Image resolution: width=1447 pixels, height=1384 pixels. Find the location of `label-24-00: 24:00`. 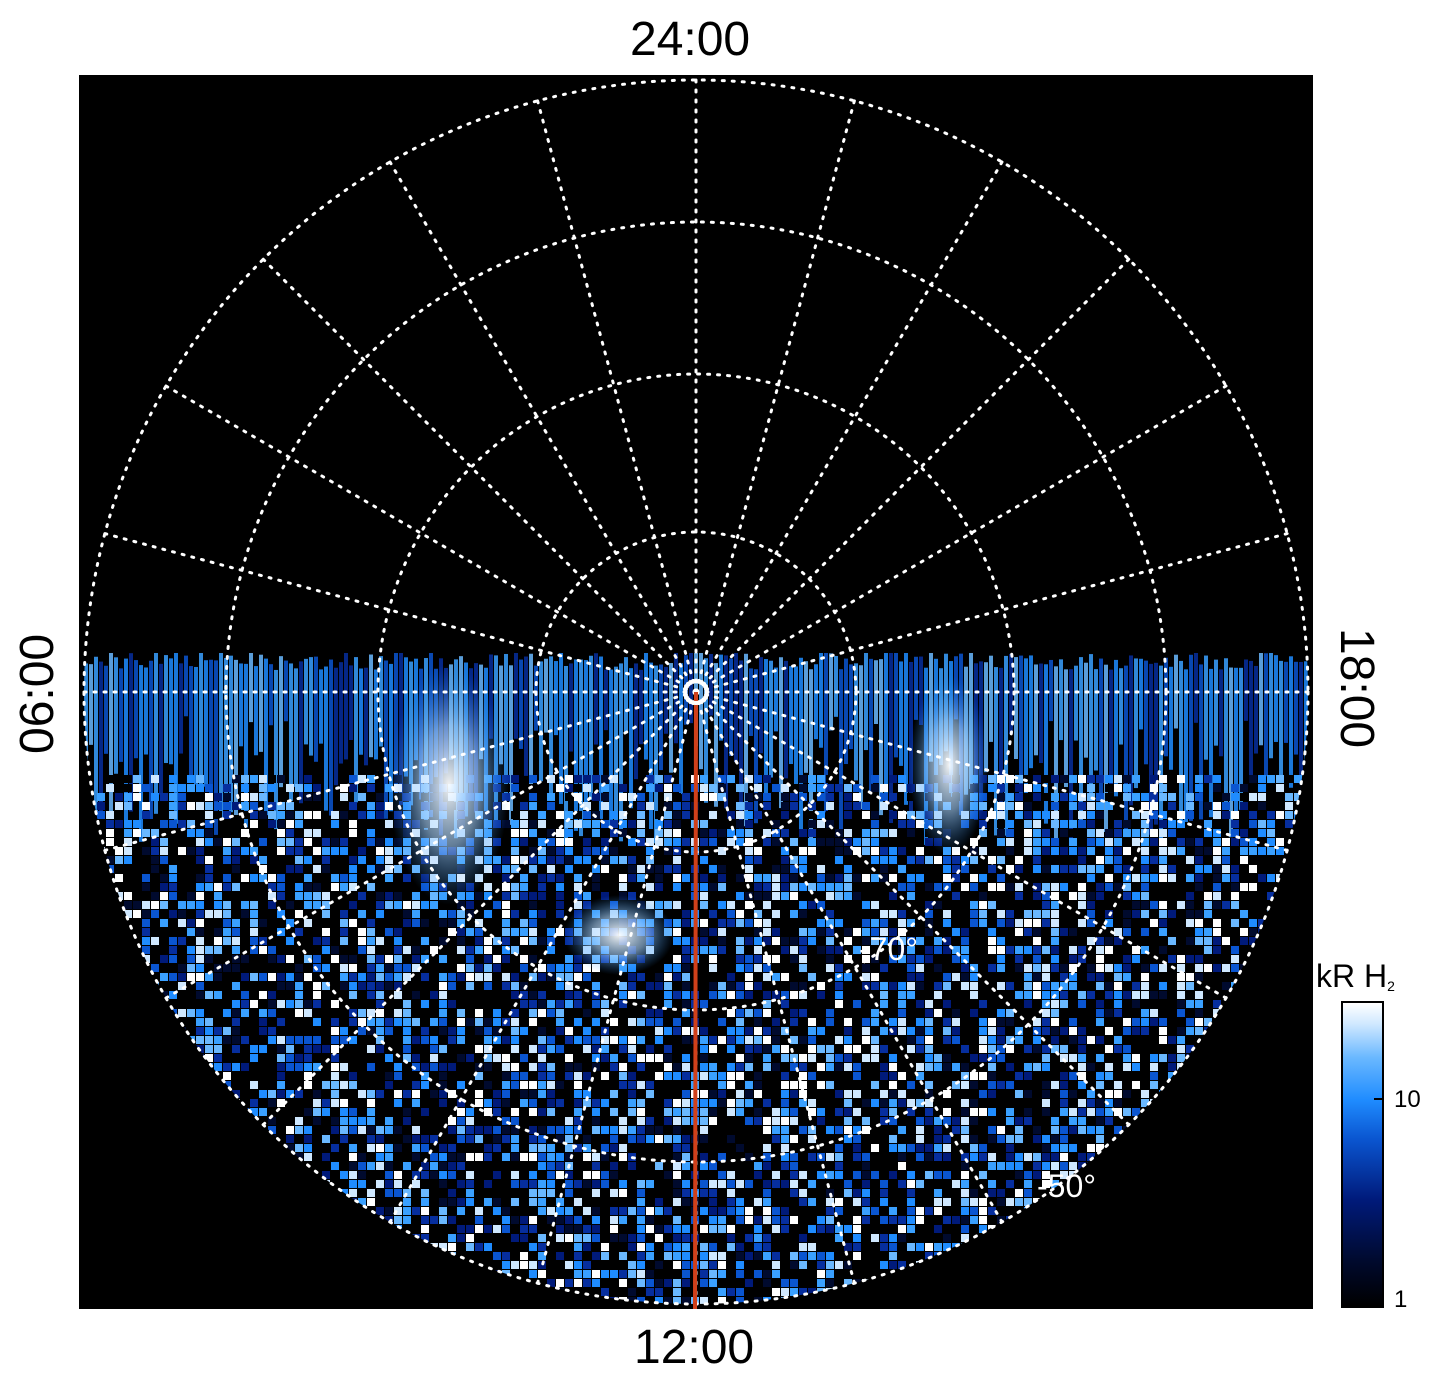

label-24-00: 24:00 is located at coordinates (690, 39).